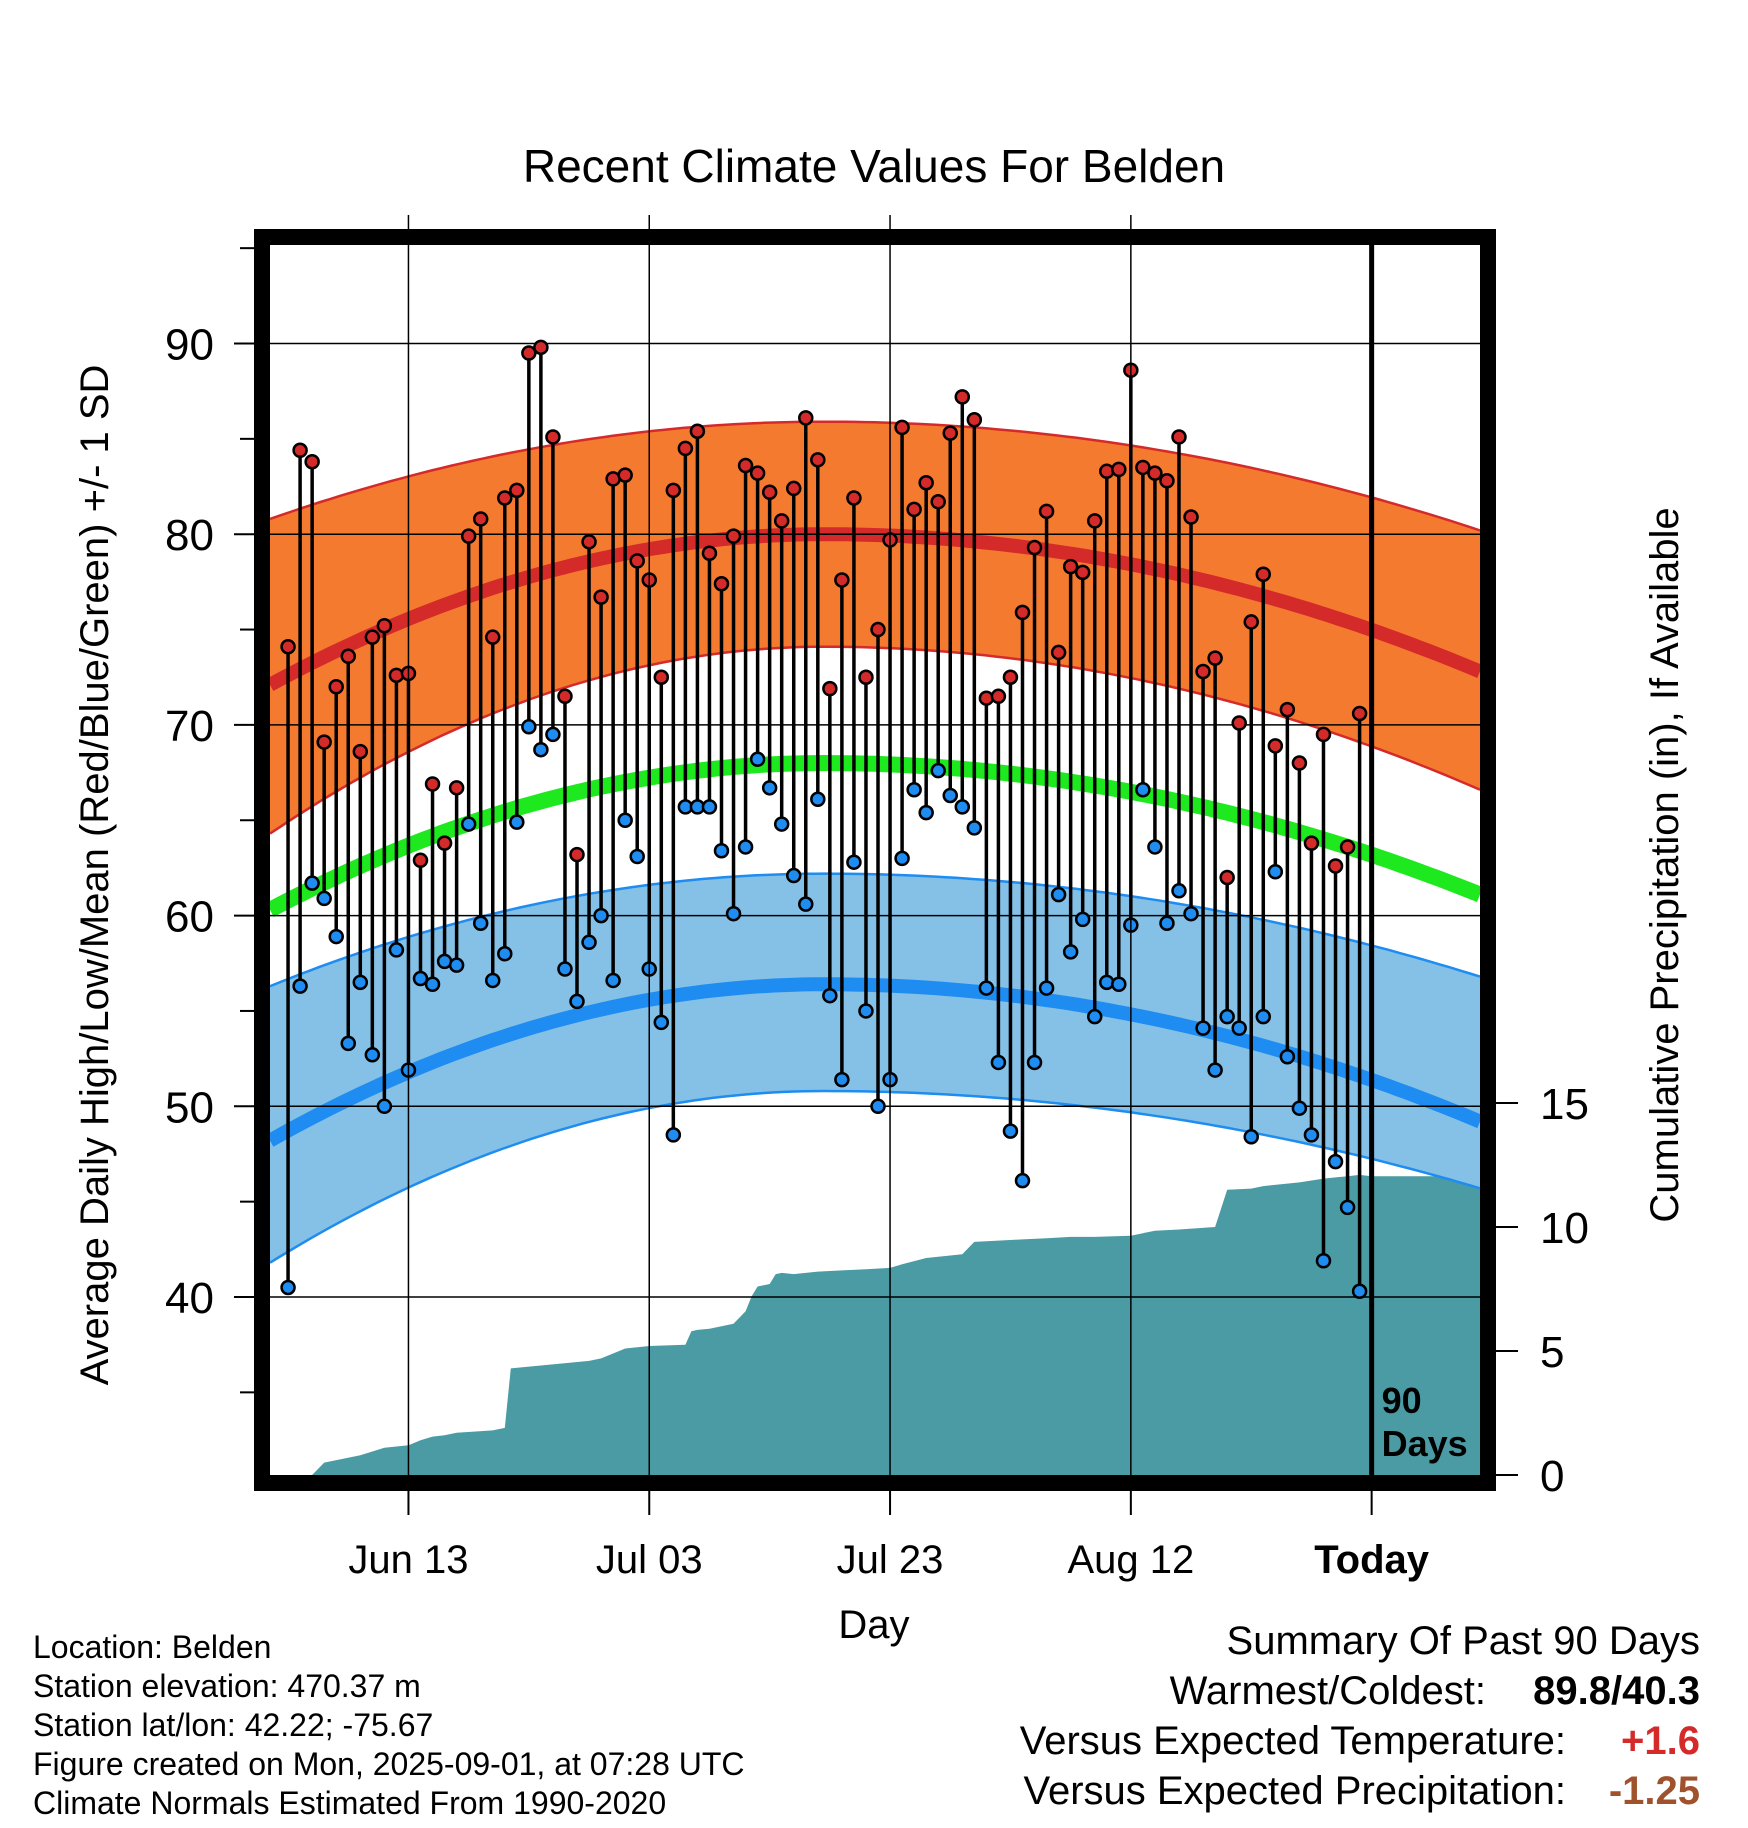 This screenshot has height=1828, width=1748. I want to click on today-marker-label-line1: 90, so click(1402, 1400).